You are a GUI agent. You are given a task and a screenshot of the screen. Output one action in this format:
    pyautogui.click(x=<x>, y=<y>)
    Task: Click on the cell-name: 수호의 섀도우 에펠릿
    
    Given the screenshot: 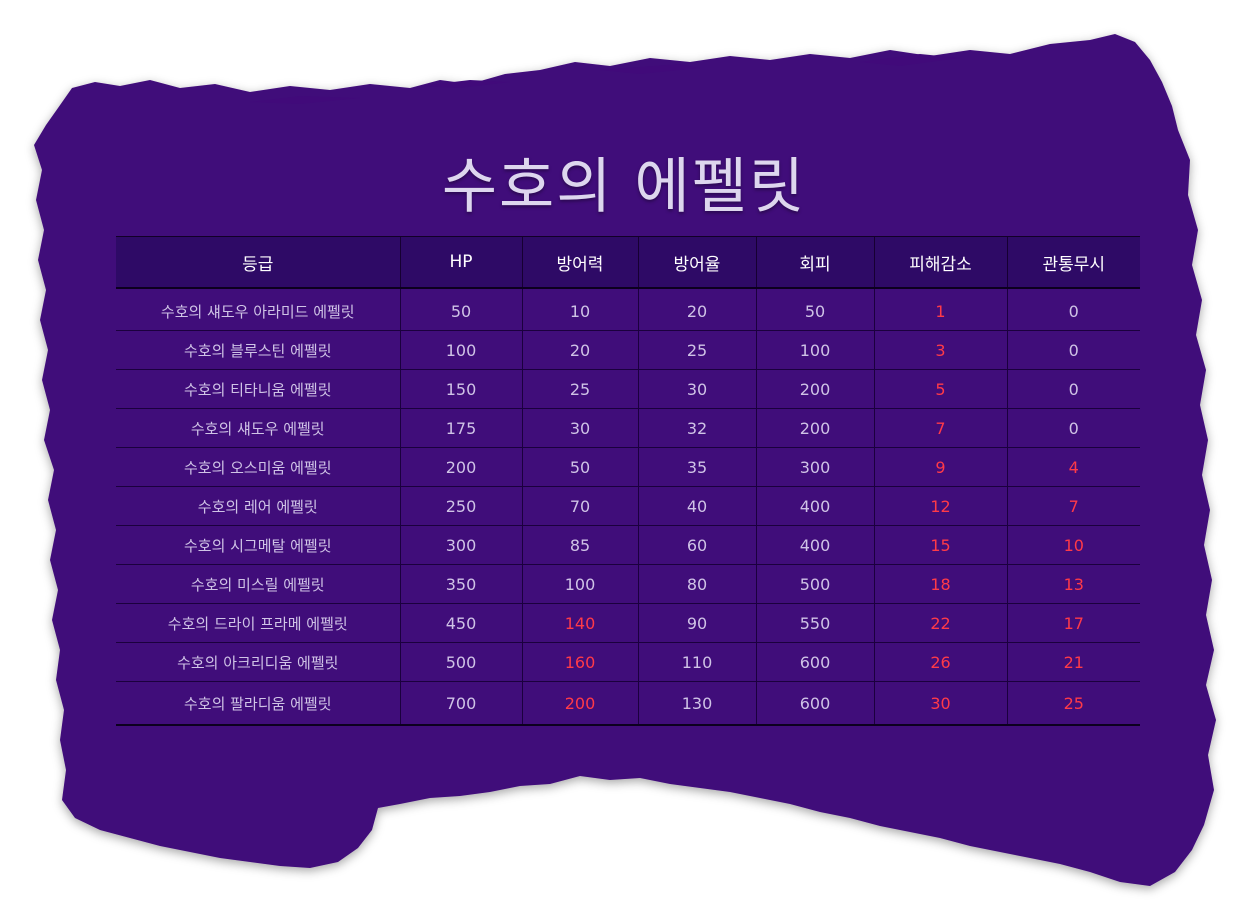 What is the action you would take?
    pyautogui.click(x=258, y=428)
    